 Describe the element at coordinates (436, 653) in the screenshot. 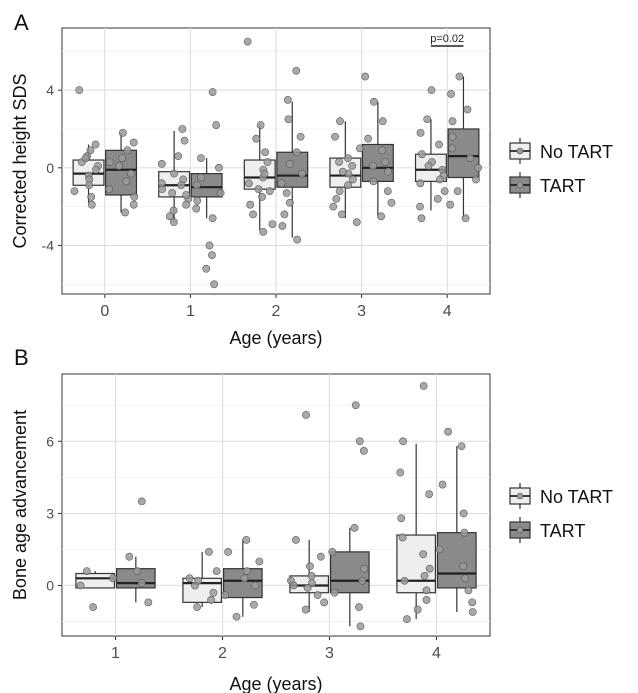

I see `x-tick-label: 4` at that location.